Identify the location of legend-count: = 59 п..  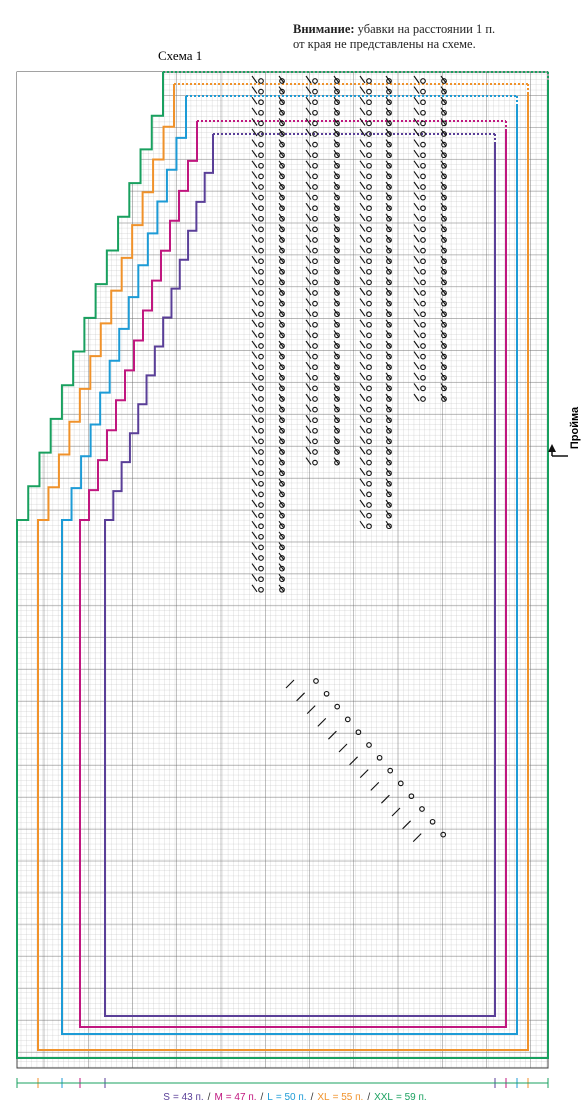
(411, 1097).